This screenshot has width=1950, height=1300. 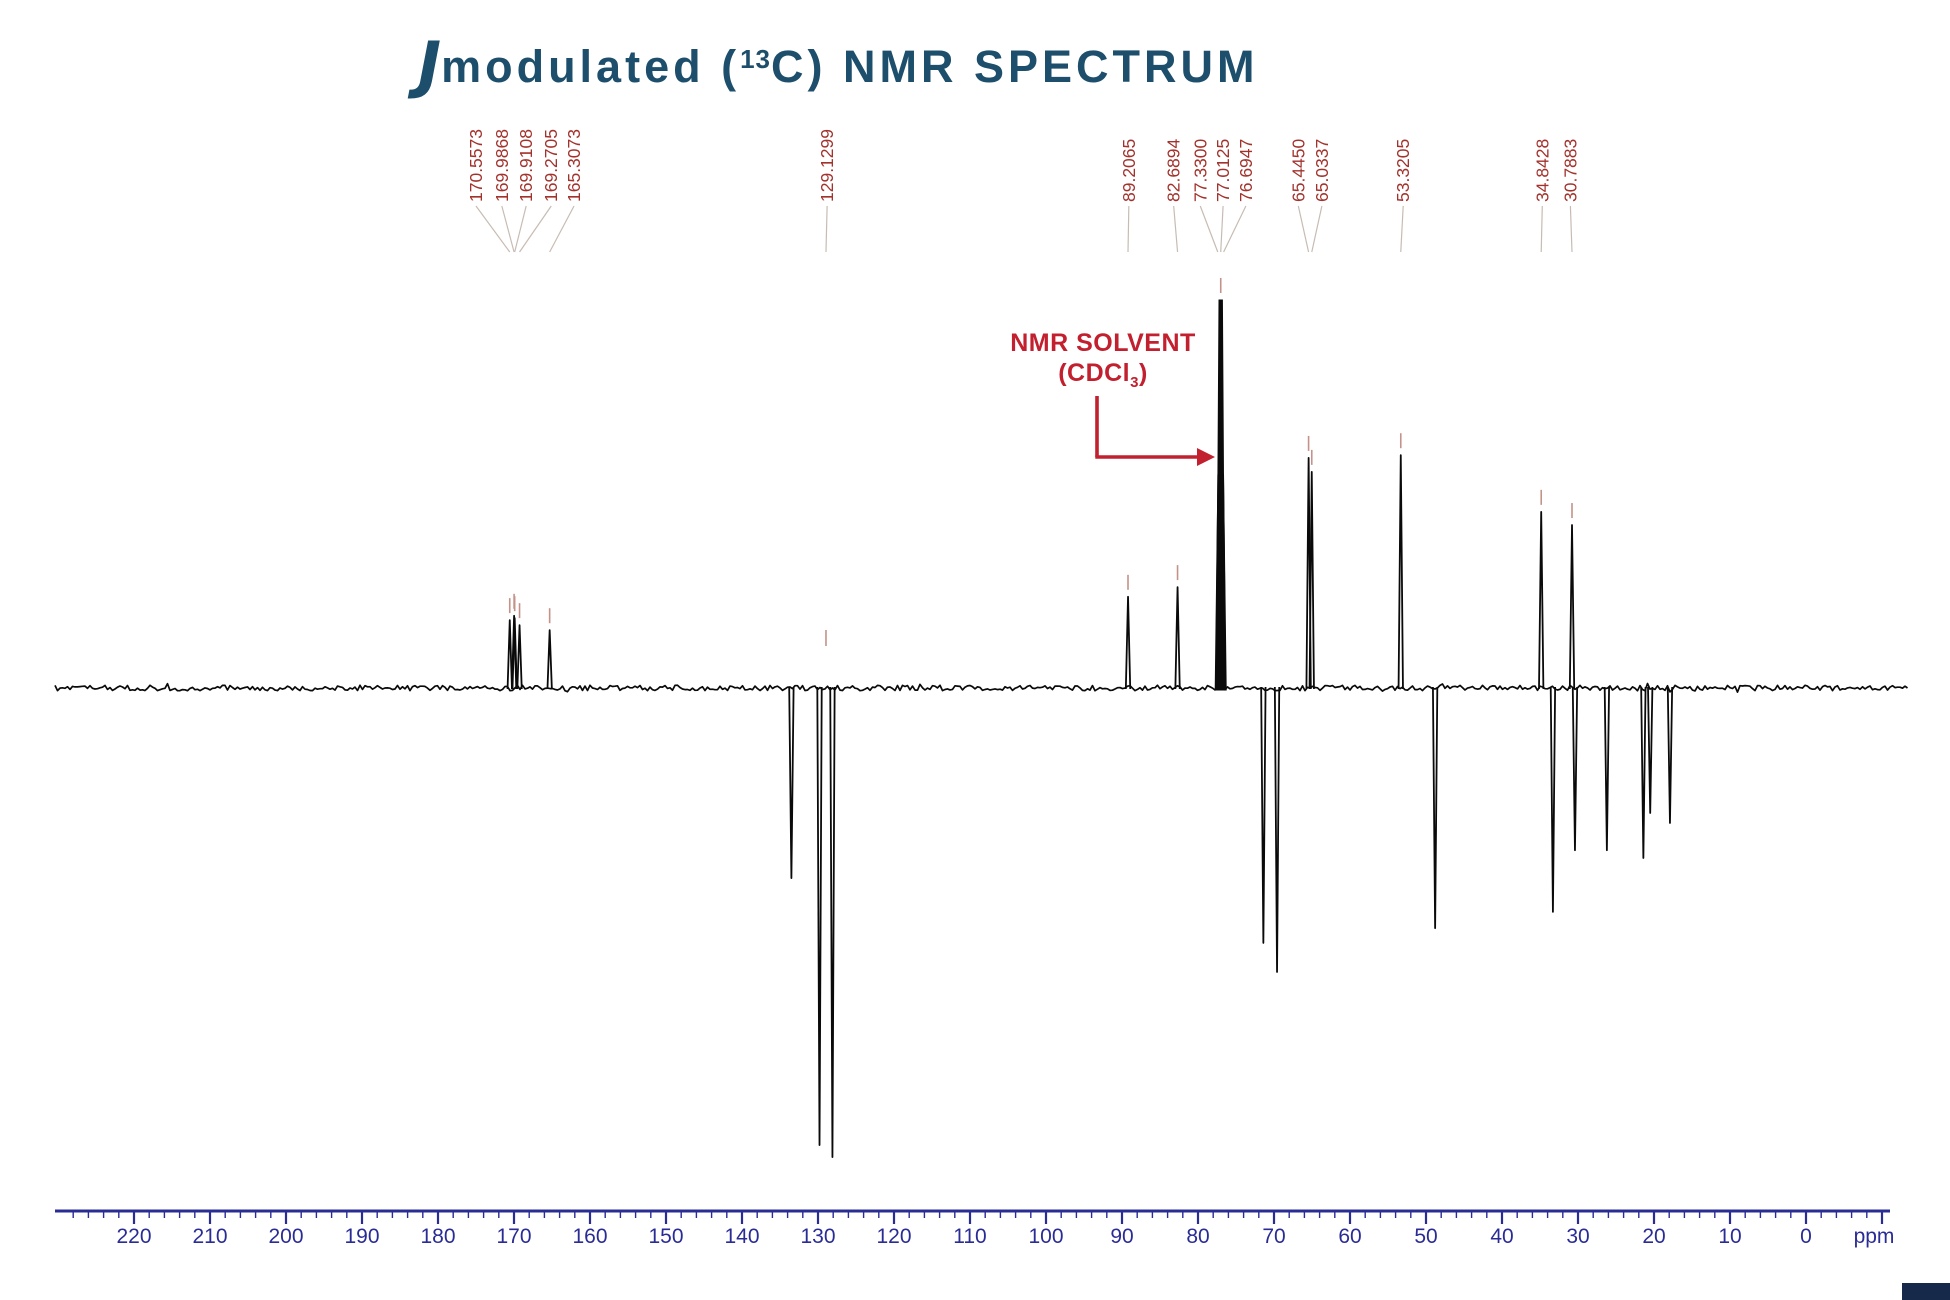 What do you see at coordinates (209, 1236) in the screenshot?
I see `x-axis-tick-label: 210` at bounding box center [209, 1236].